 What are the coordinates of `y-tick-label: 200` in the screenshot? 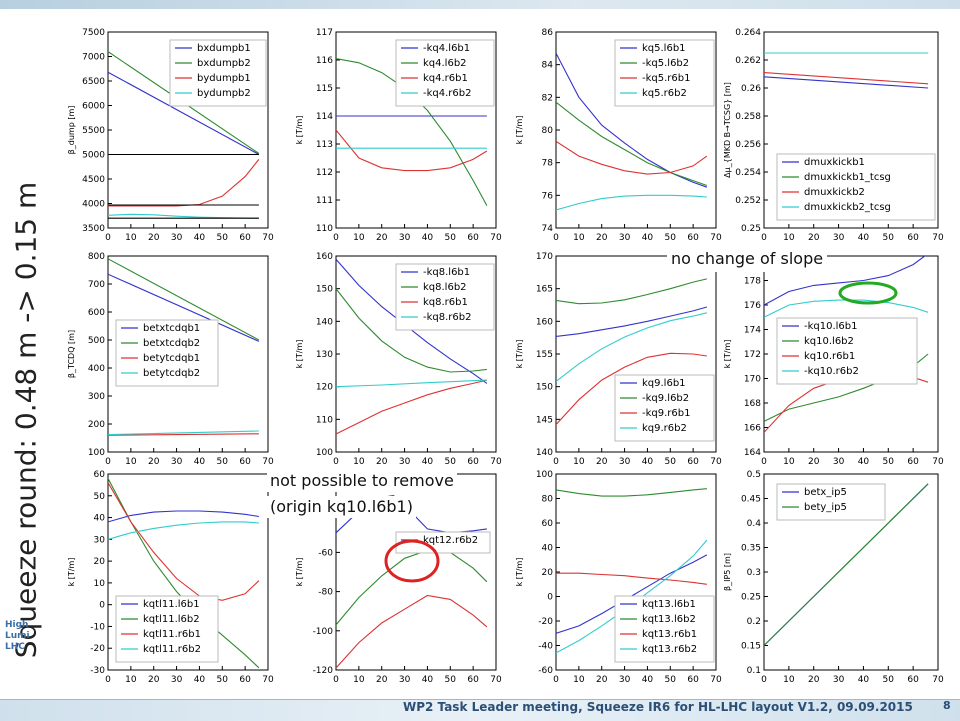 It's located at (96, 425).